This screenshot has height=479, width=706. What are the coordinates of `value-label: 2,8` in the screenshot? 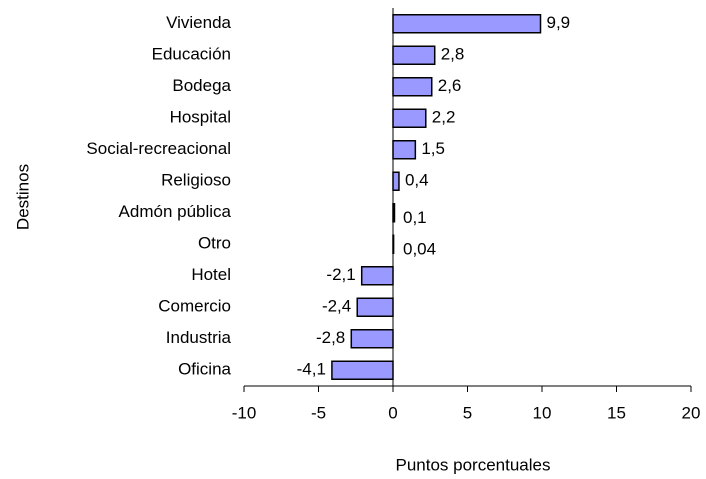 It's located at (453, 54).